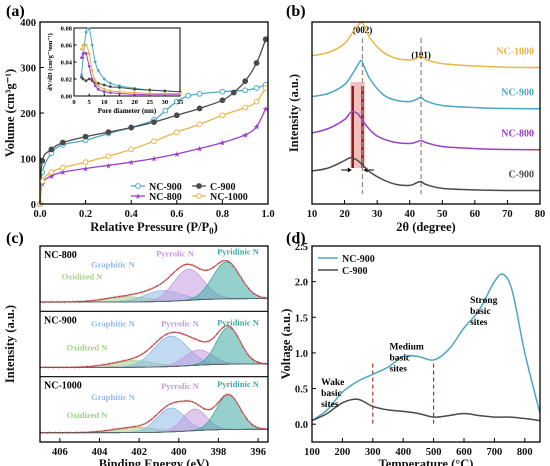  Describe the element at coordinates (39, 214) in the screenshot. I see `x-tick-label: 0.0` at that location.